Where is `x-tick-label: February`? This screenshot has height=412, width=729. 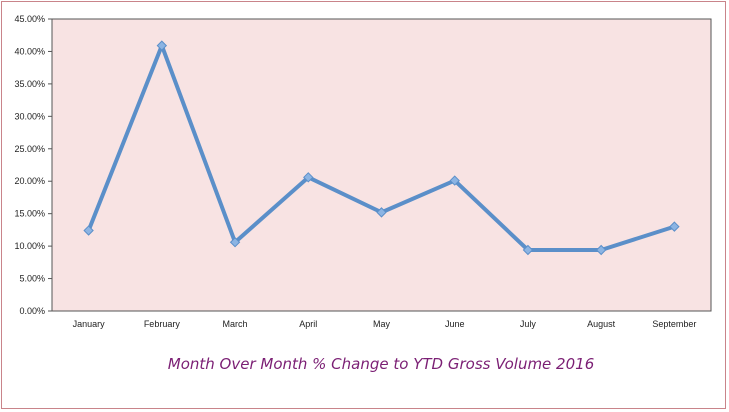 x-tick-label: February is located at coordinates (162, 324).